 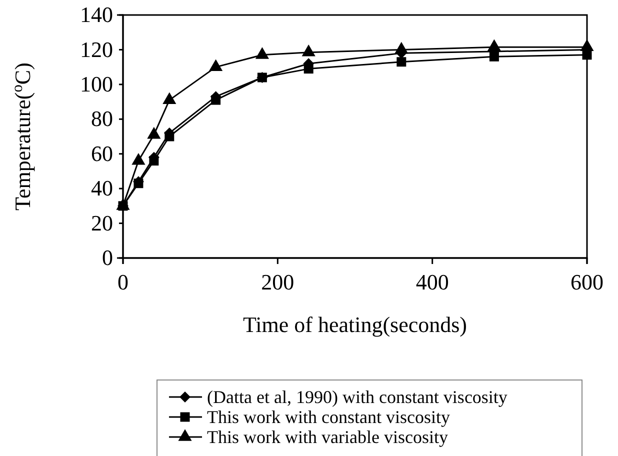 What do you see at coordinates (107, 257) in the screenshot?
I see `y-tick-label: 0` at bounding box center [107, 257].